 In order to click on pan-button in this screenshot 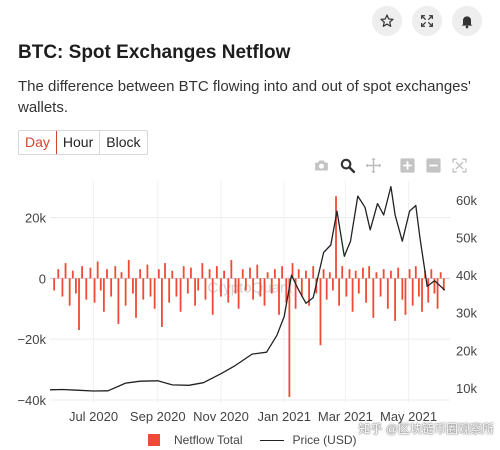, I will do `click(373, 165)`.